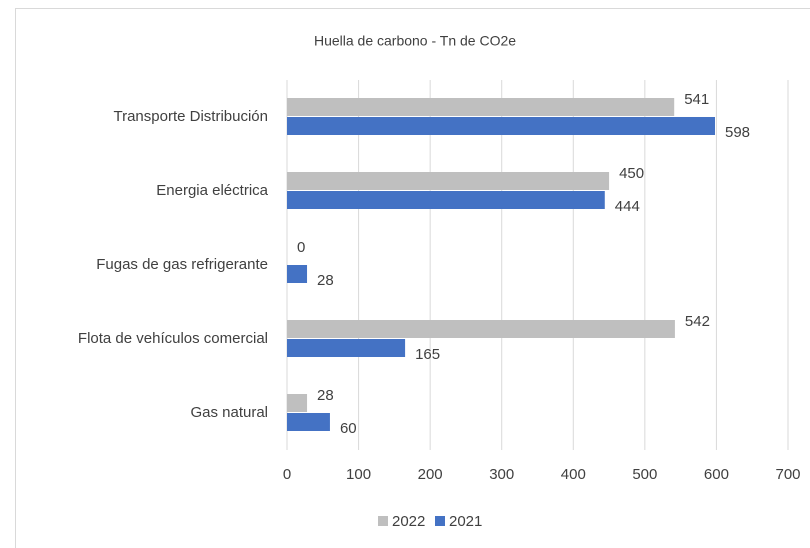  What do you see at coordinates (182, 264) in the screenshot?
I see `y-tick-label: Fugas de gas refrigerante` at bounding box center [182, 264].